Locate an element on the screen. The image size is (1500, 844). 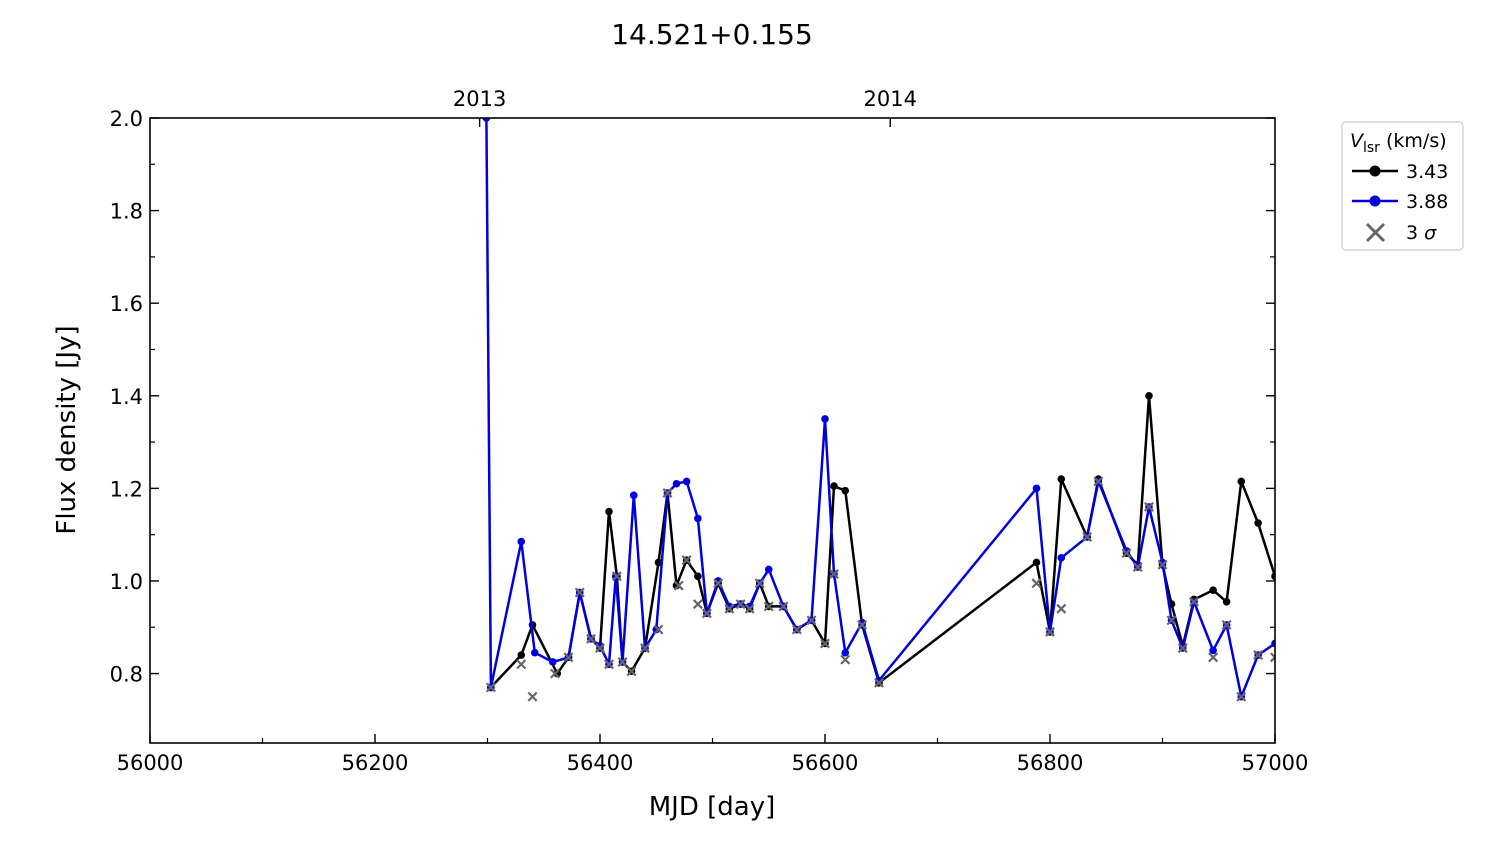
data-point-3.43-46 is located at coordinates (1226, 601).